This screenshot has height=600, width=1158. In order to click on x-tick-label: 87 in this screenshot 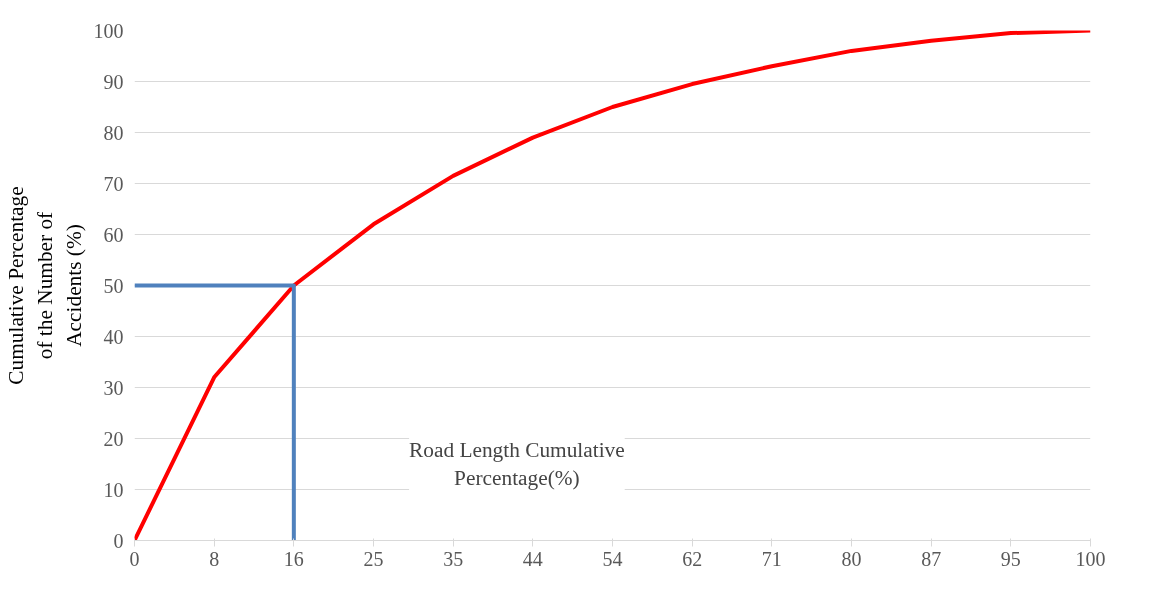, I will do `click(931, 558)`.